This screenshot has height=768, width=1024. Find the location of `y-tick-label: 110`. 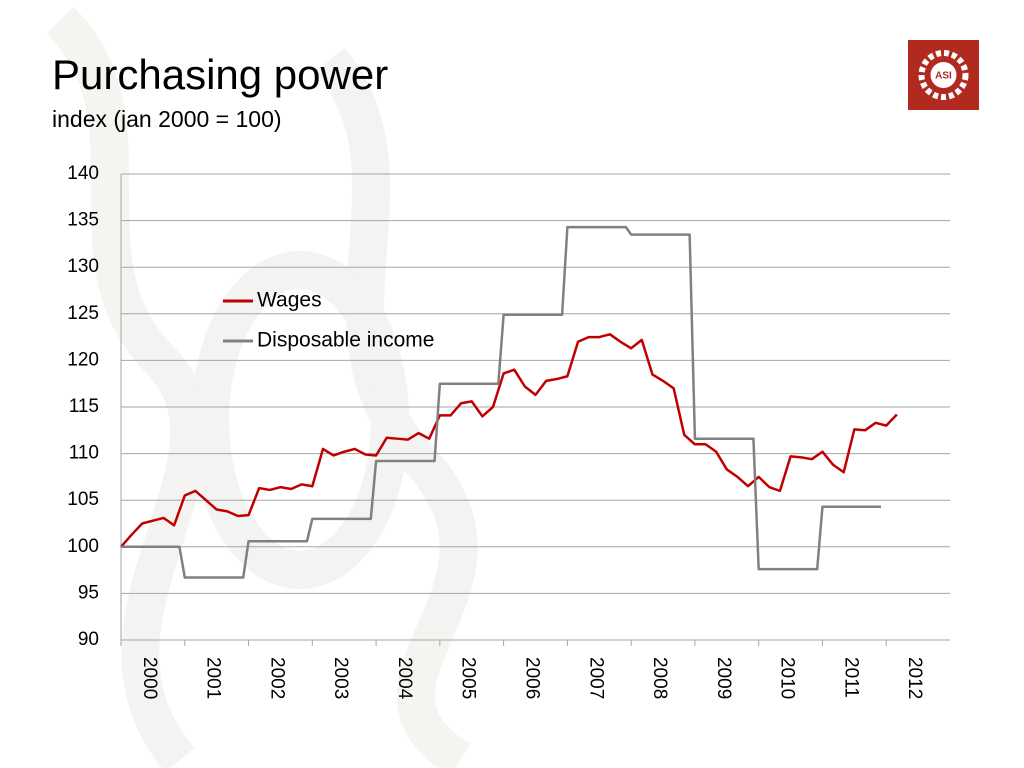

y-tick-label: 110 is located at coordinates (84, 453).